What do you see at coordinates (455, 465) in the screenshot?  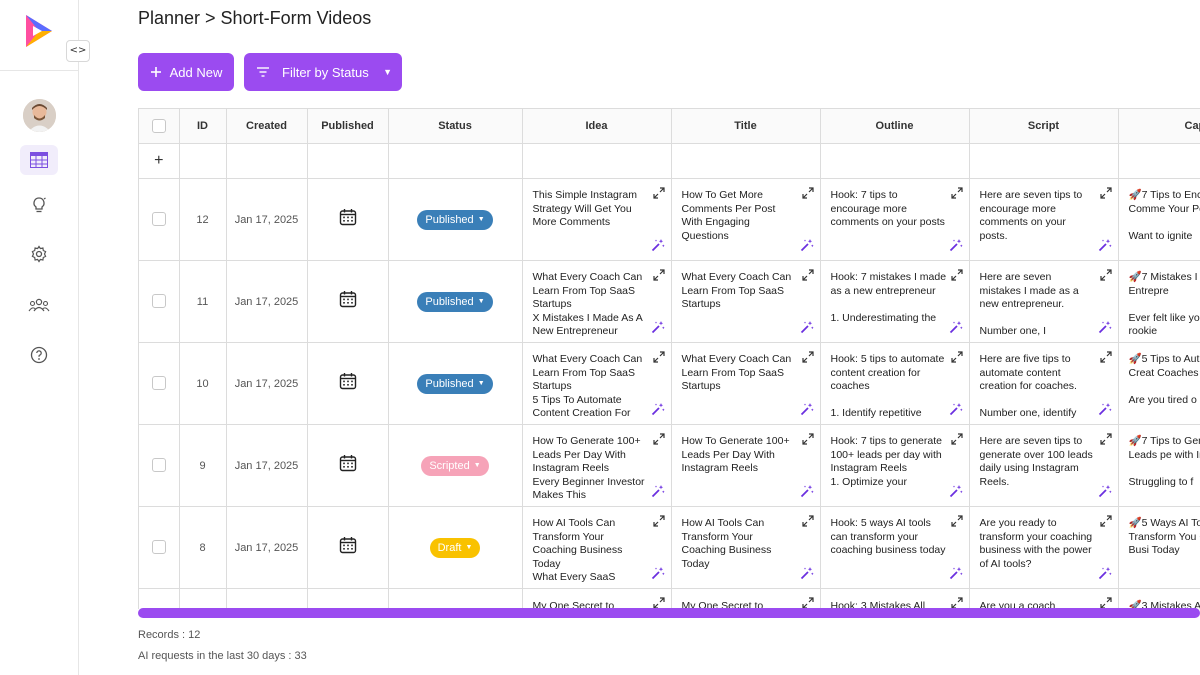 I see `status-badge: Scripted ▼` at bounding box center [455, 465].